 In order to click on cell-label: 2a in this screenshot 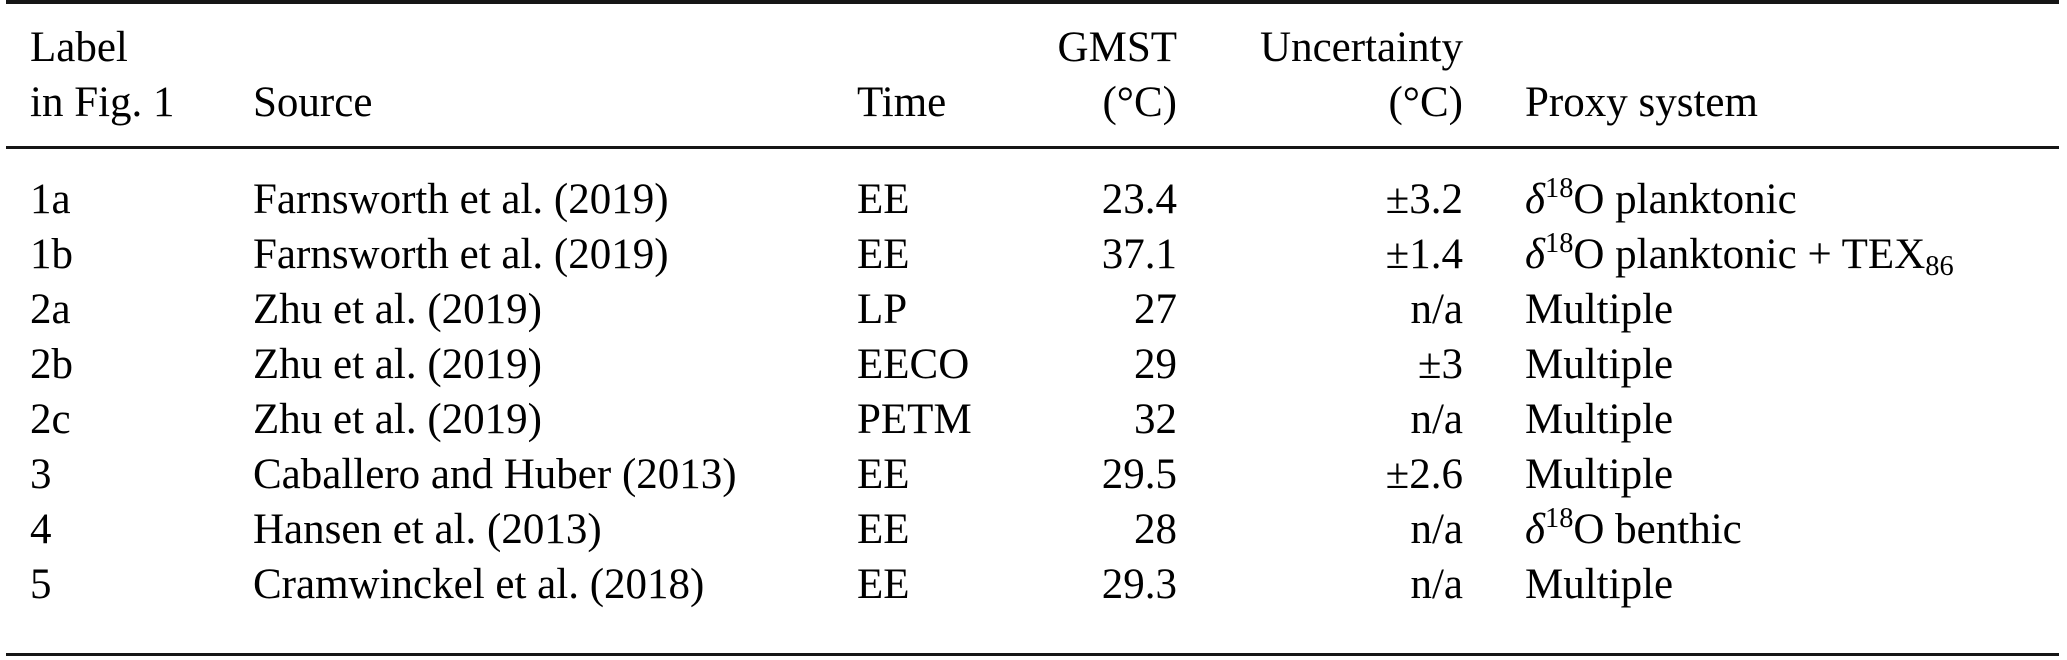, I will do `click(50, 309)`.